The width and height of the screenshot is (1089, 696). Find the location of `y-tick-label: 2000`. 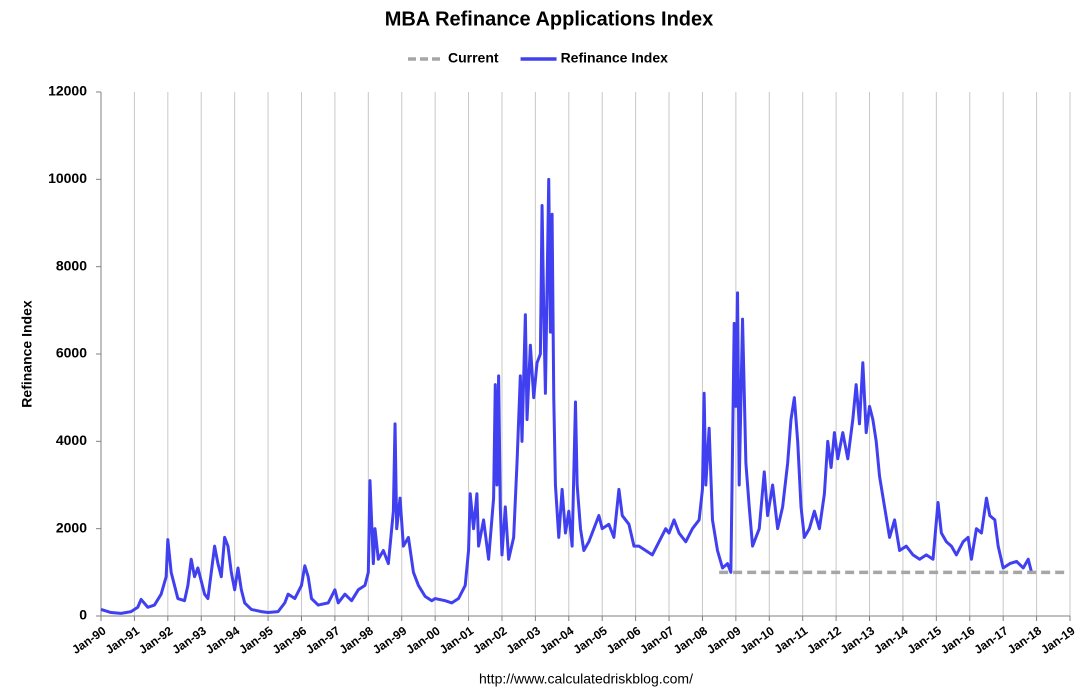

y-tick-label: 2000 is located at coordinates (71, 527).